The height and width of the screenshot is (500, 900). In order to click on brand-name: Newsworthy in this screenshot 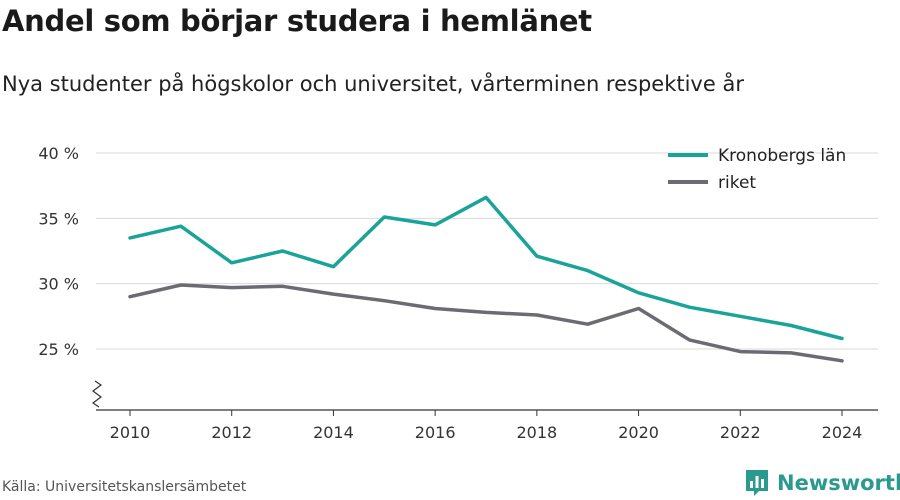, I will do `click(838, 483)`.